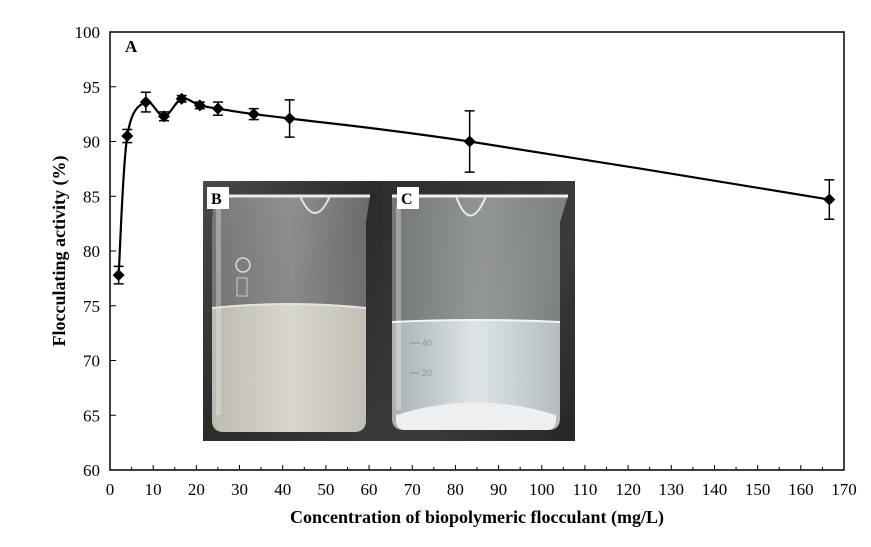 The image size is (871, 547). I want to click on y-axis-title: Flocculating activity (%), so click(59, 251).